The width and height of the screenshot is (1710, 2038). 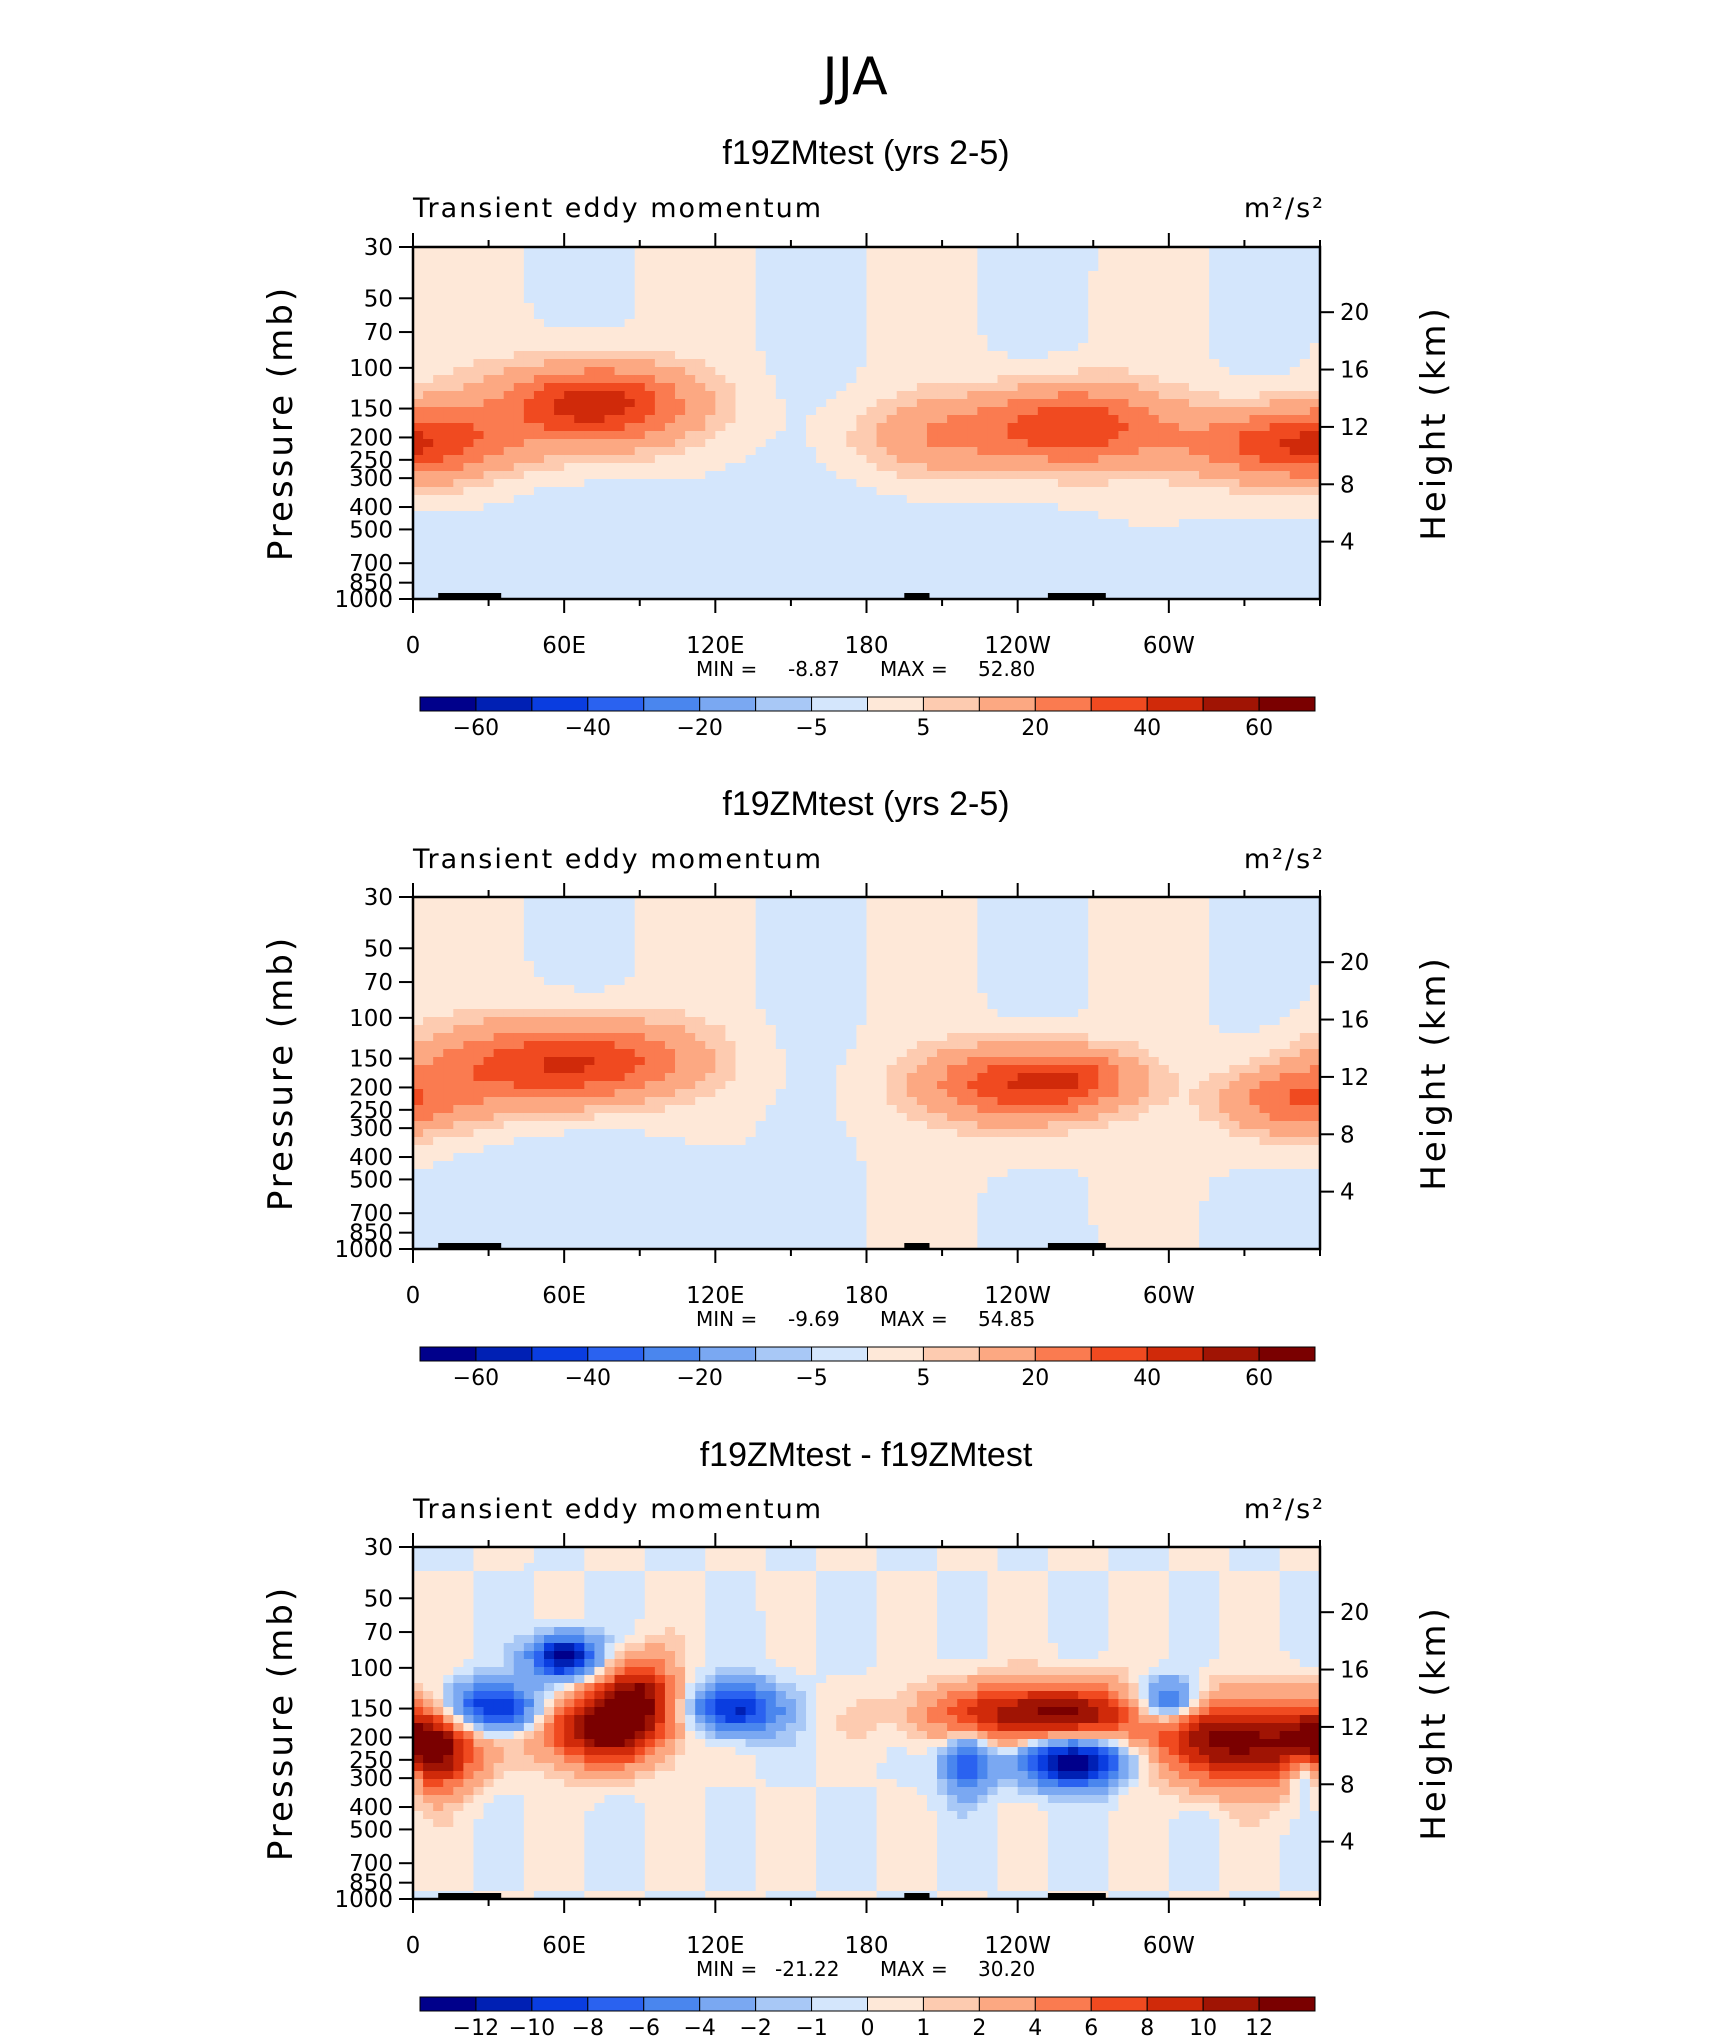 I want to click on topography-mask, so click(x=1076, y=596).